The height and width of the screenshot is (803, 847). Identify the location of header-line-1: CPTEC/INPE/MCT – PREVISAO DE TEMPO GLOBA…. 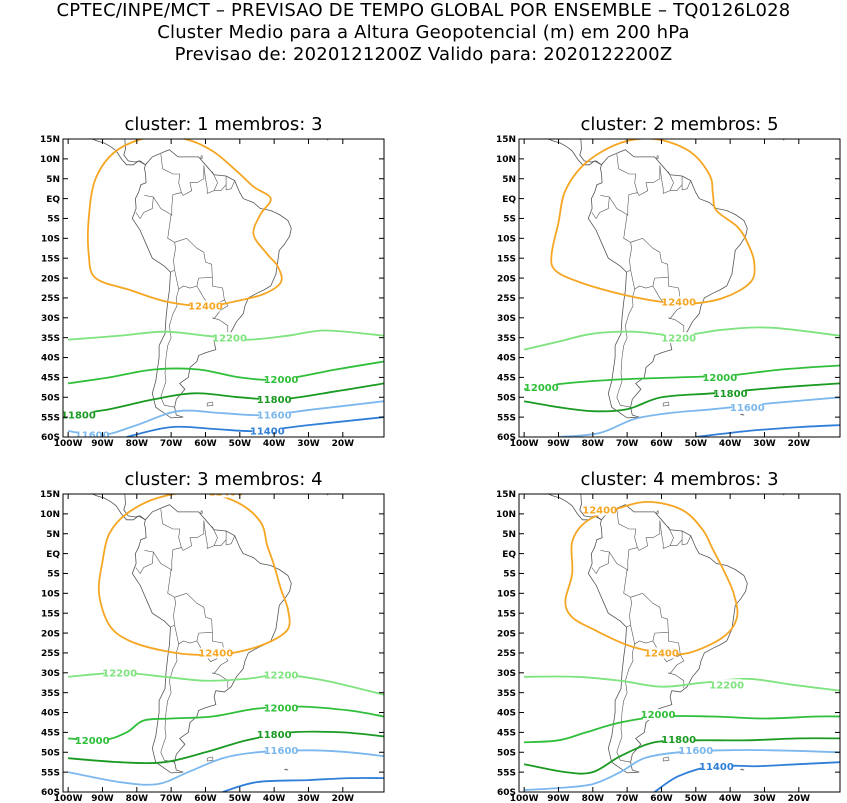
(423, 10).